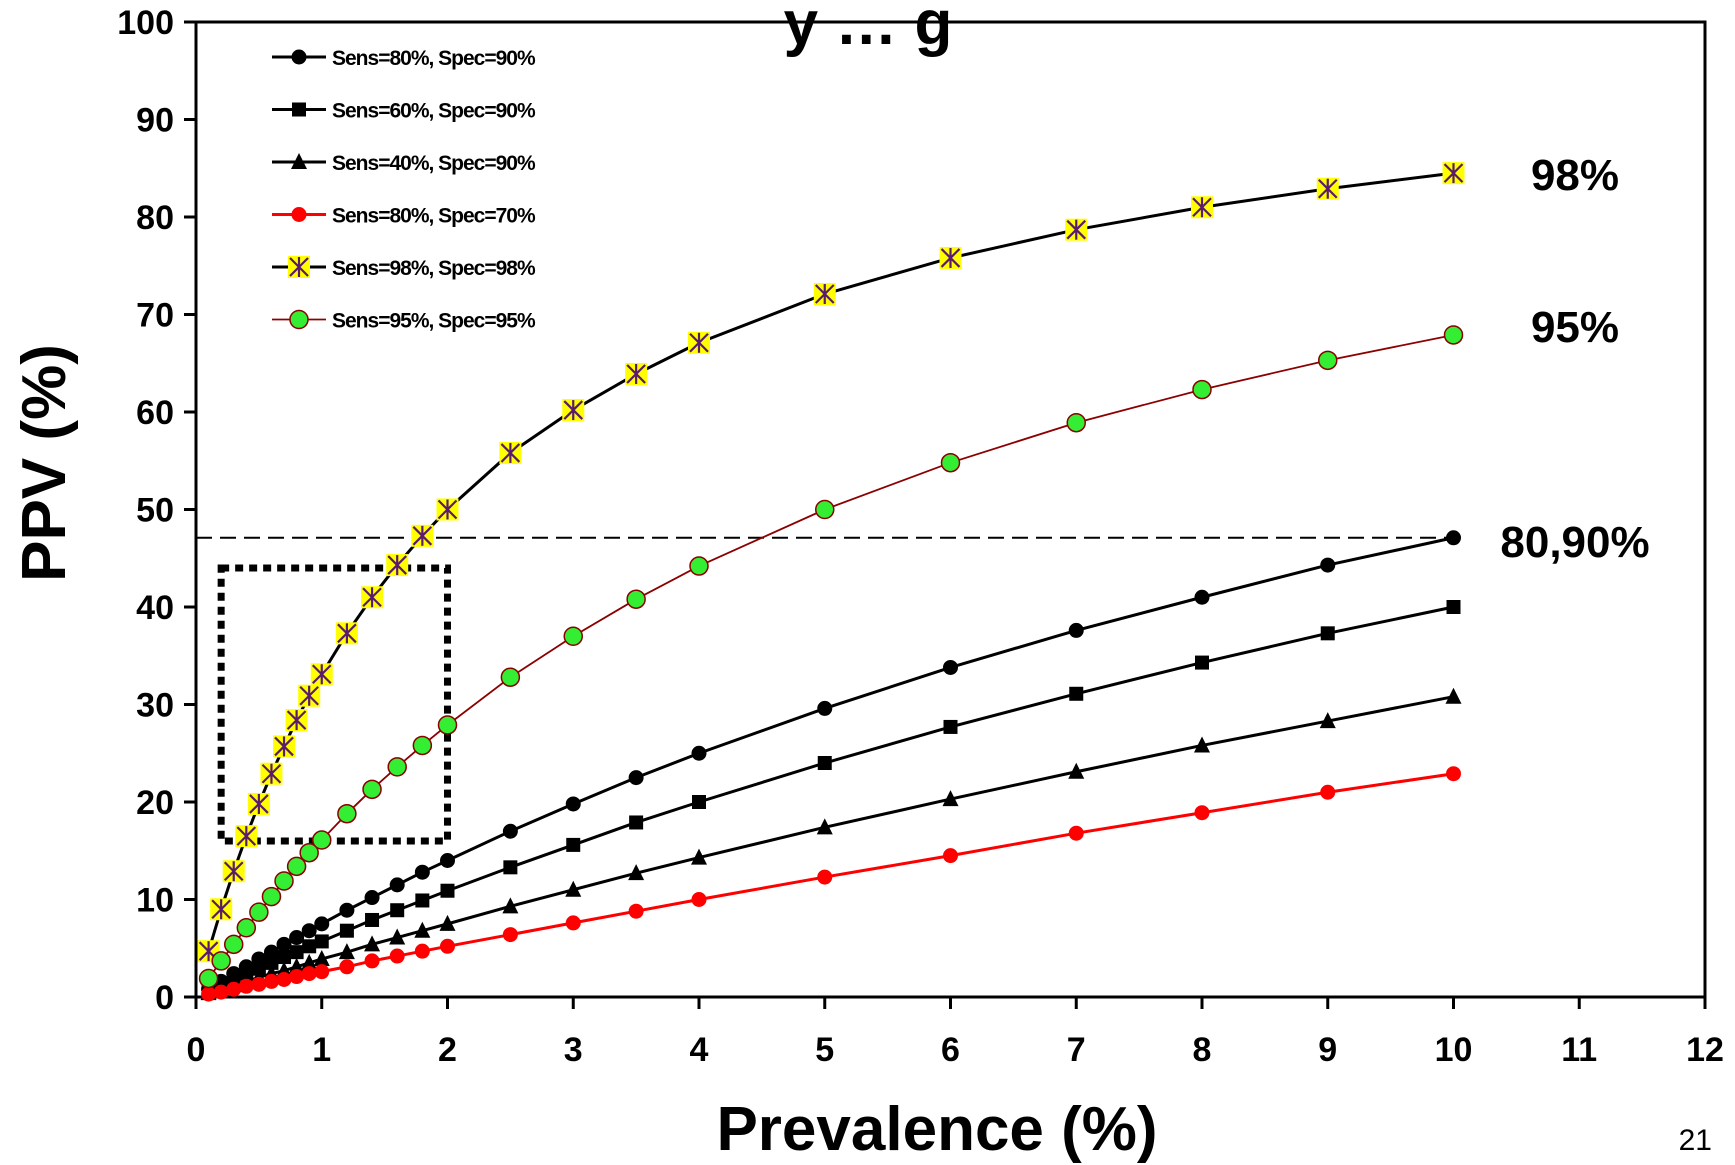  I want to click on y-axis-ticks: 0 10 20 30 40 50 60 70 80 90 100, so click(156, 510).